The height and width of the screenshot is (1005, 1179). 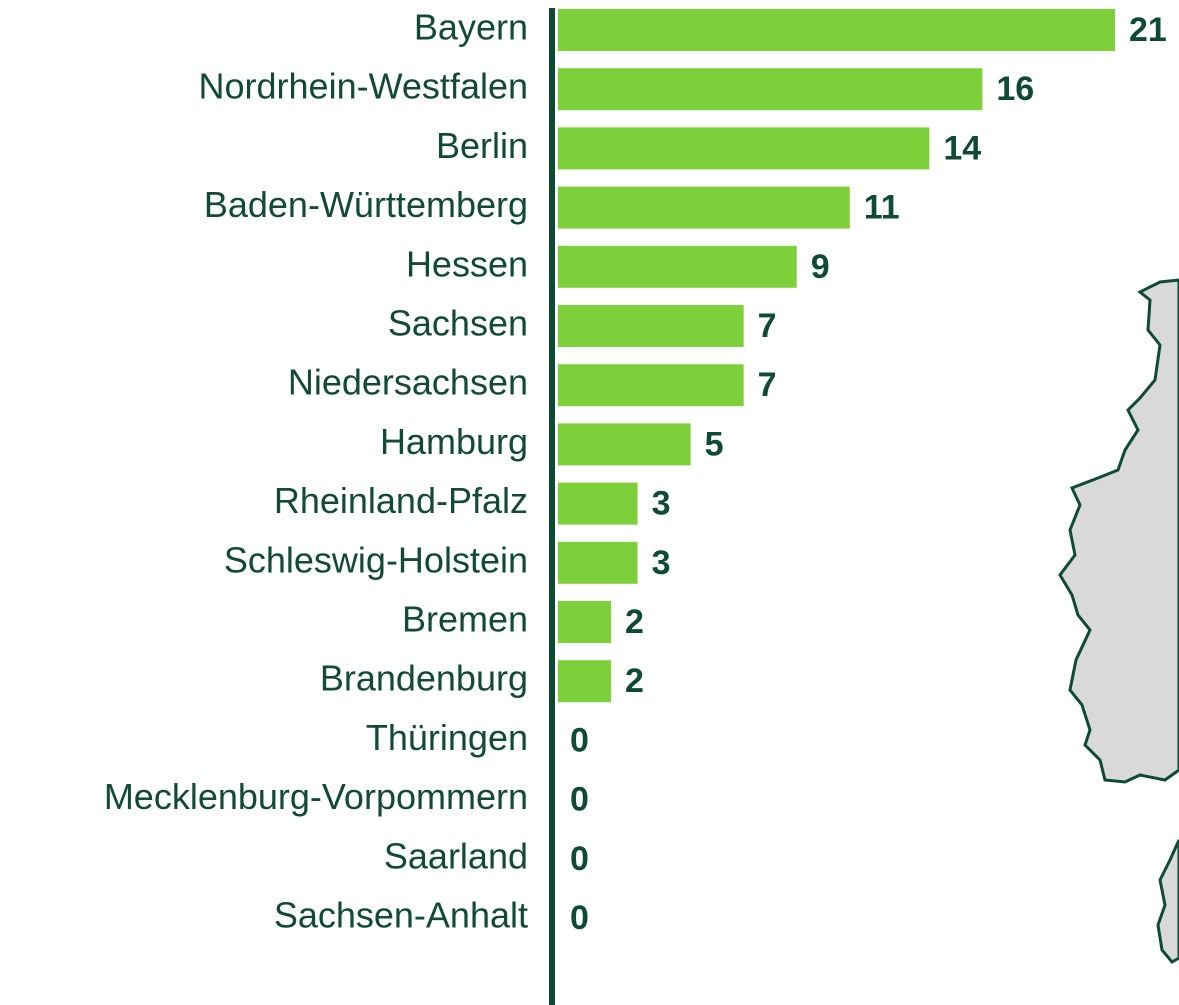 What do you see at coordinates (1148, 30) in the screenshot?
I see `value-label: 21` at bounding box center [1148, 30].